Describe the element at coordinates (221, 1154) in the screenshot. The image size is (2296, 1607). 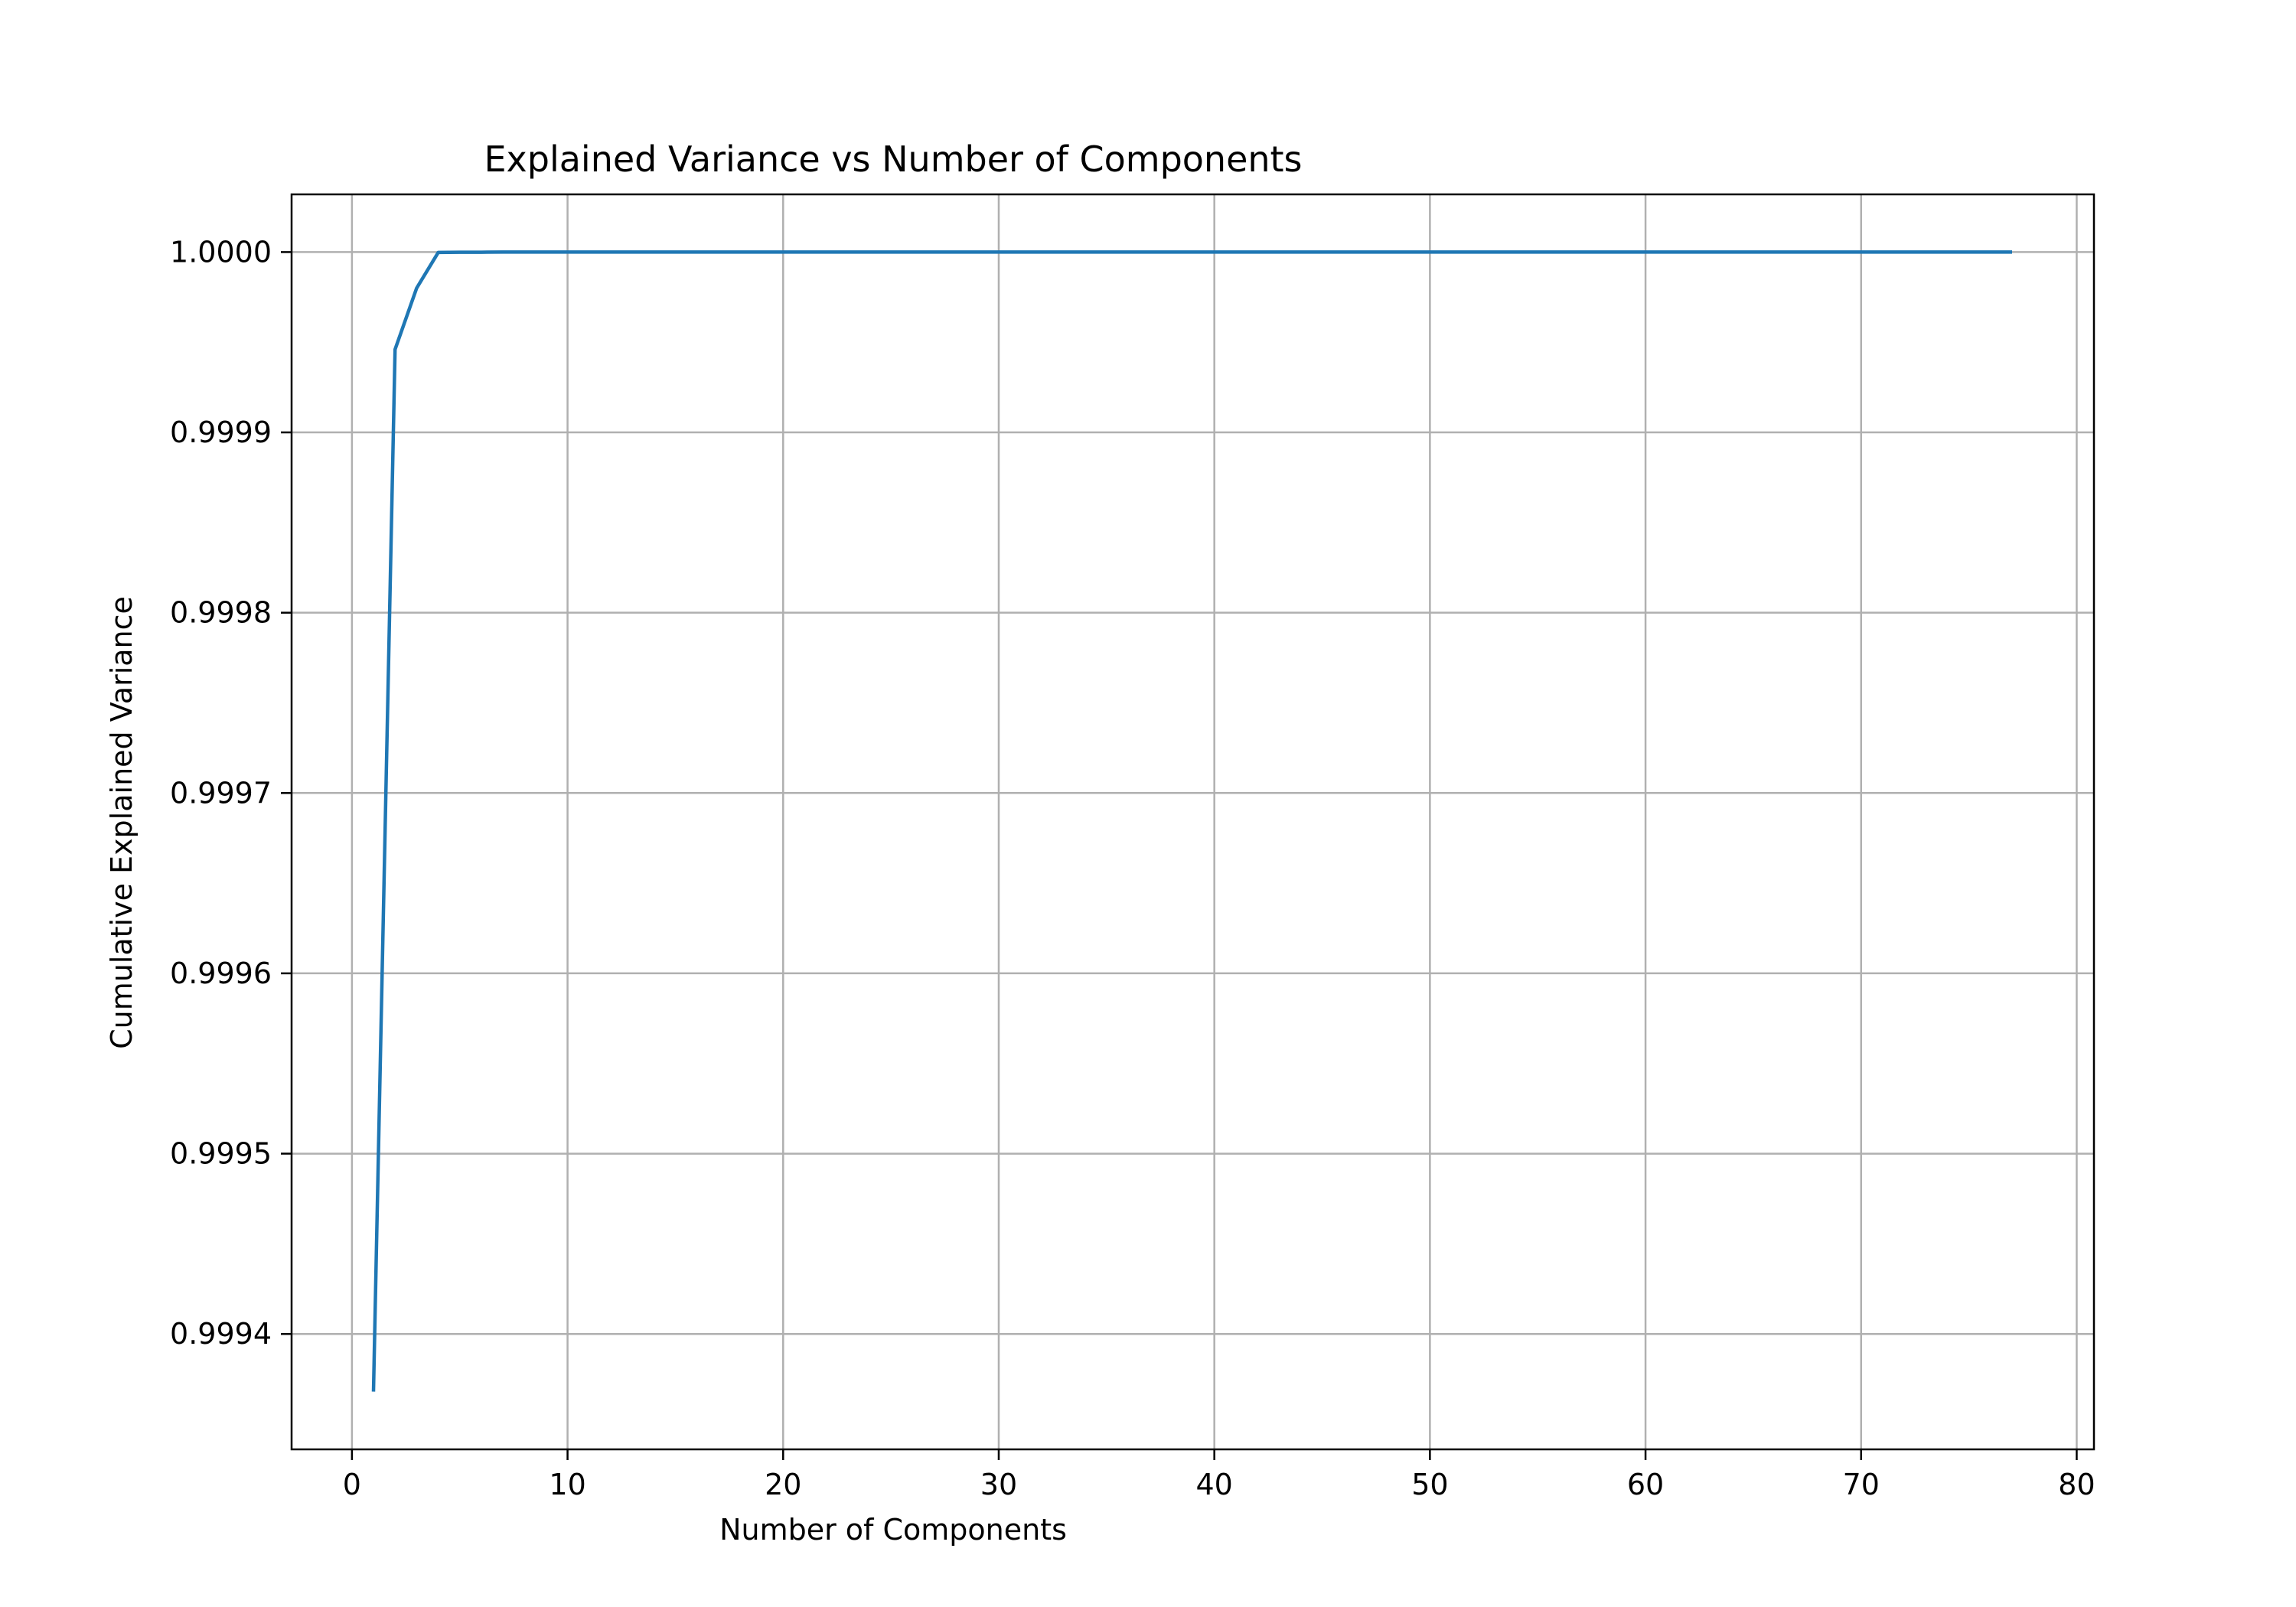
I see `y-tick-label: 0.9995` at that location.